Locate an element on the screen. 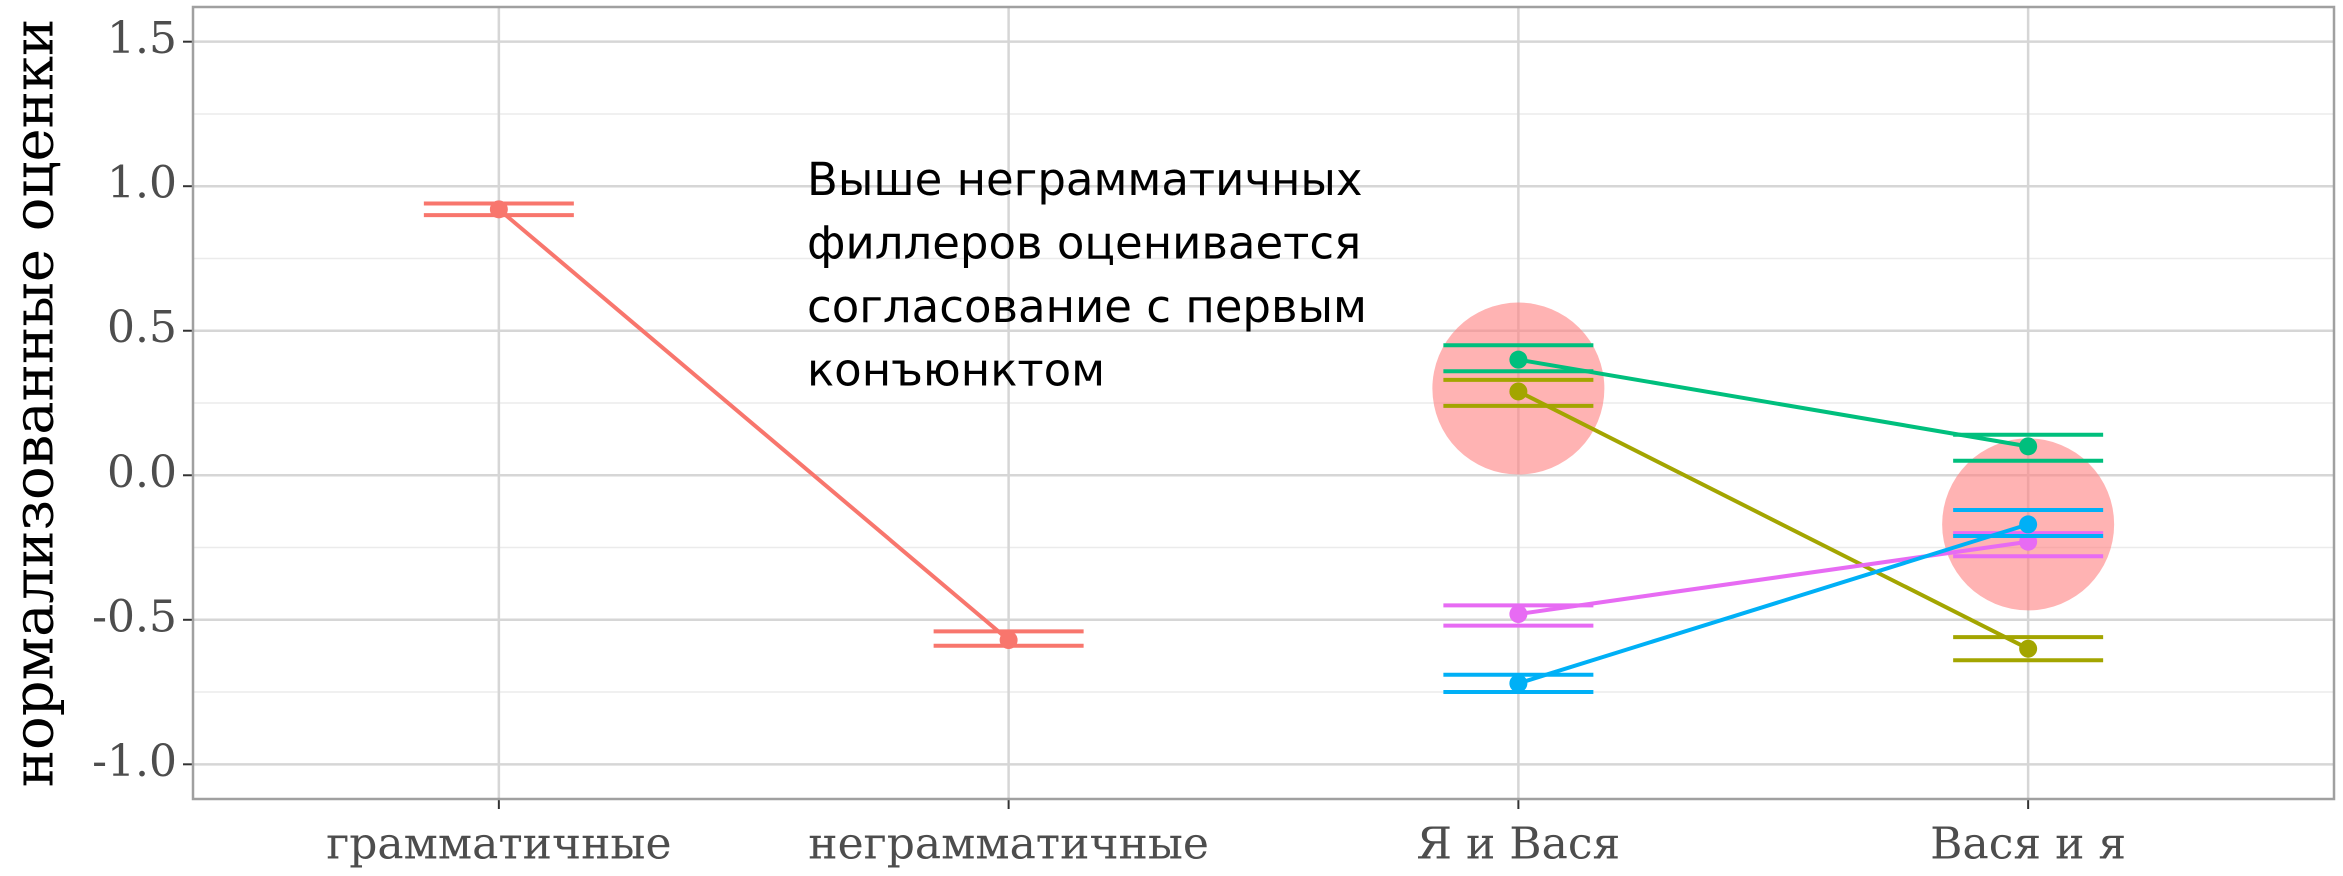  x-tick-label: неграмматичные is located at coordinates (1008, 844).